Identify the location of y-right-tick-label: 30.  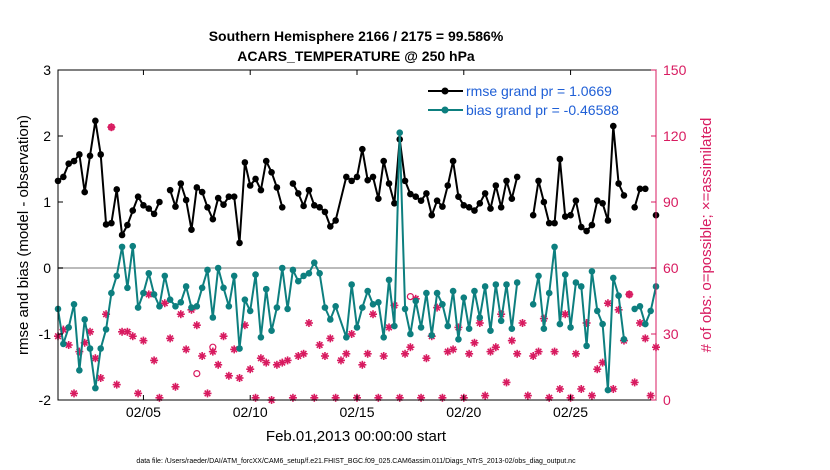
(671, 334).